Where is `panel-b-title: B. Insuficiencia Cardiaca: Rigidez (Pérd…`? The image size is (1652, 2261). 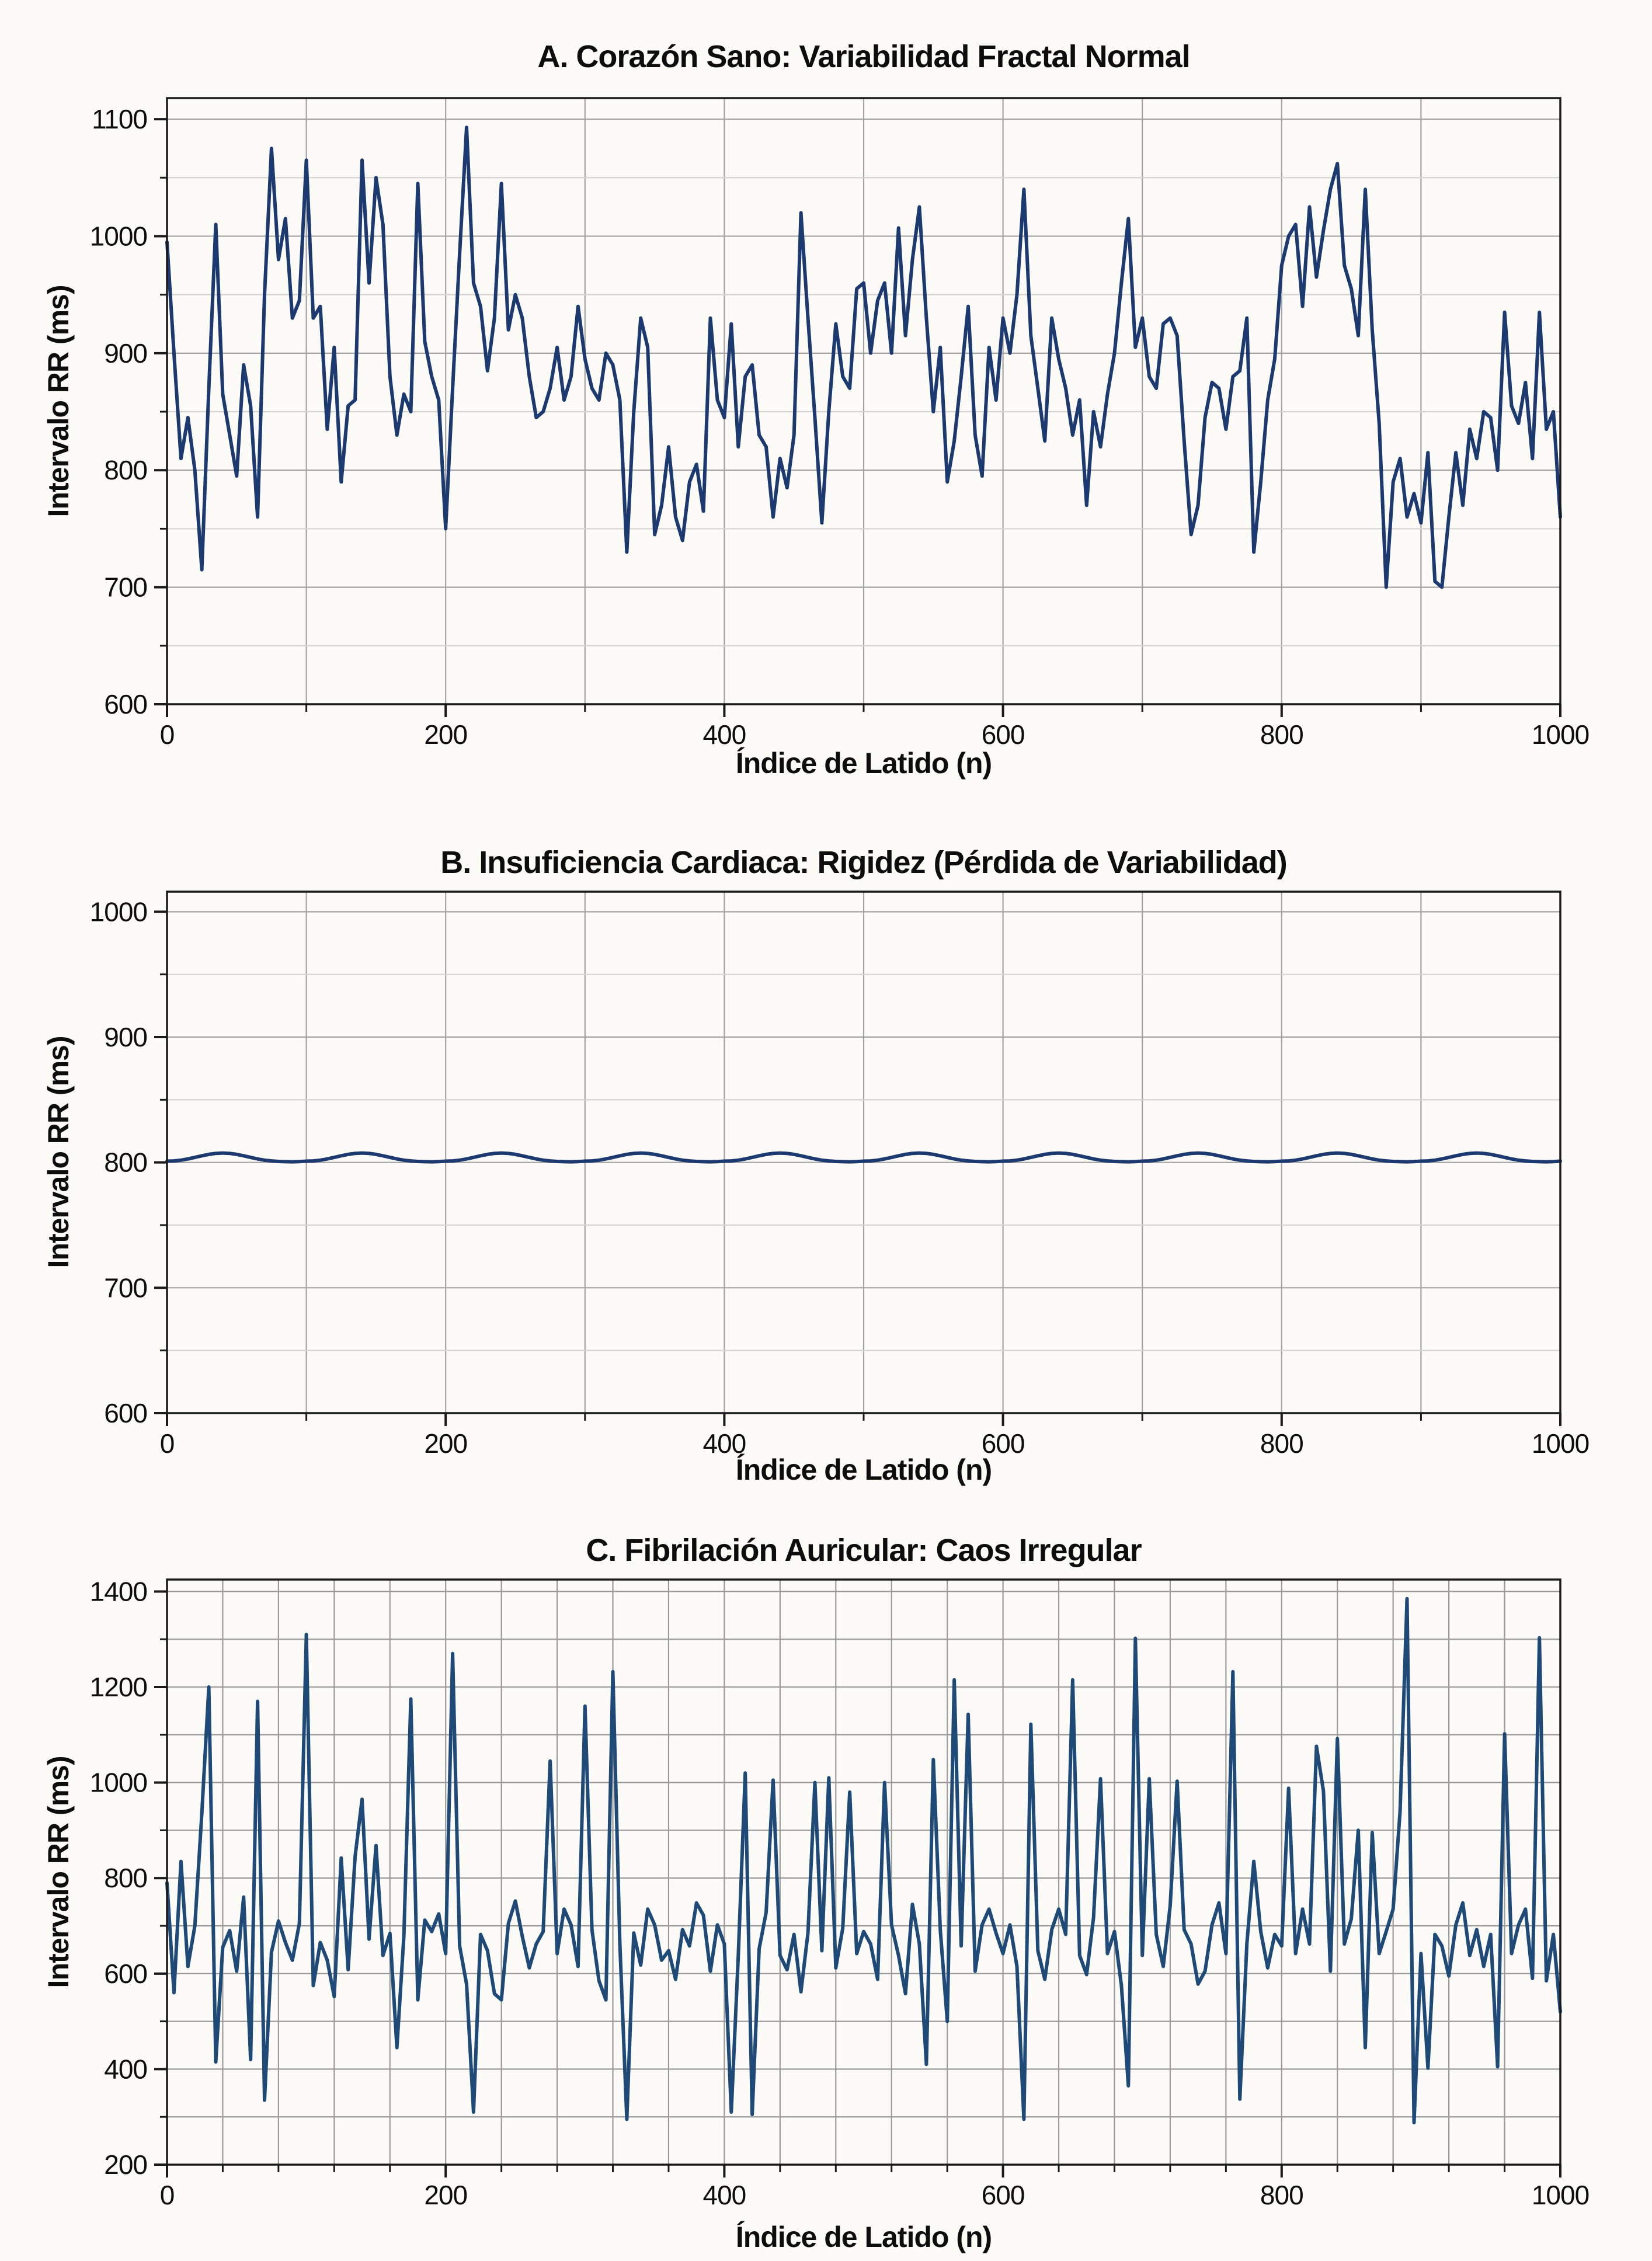 panel-b-title: B. Insuficiencia Cardiaca: Rigidez (Pérd… is located at coordinates (863, 862).